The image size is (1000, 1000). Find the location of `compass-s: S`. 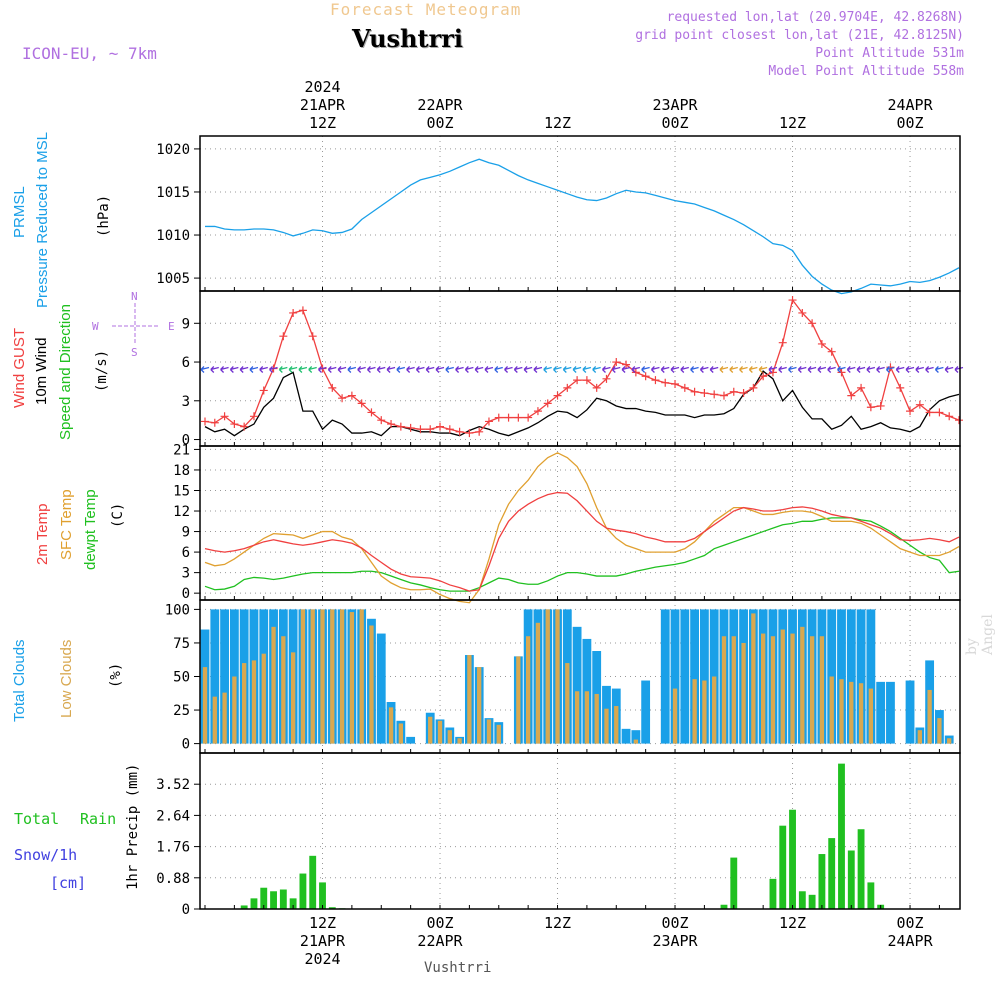

compass-s: S is located at coordinates (134, 352).